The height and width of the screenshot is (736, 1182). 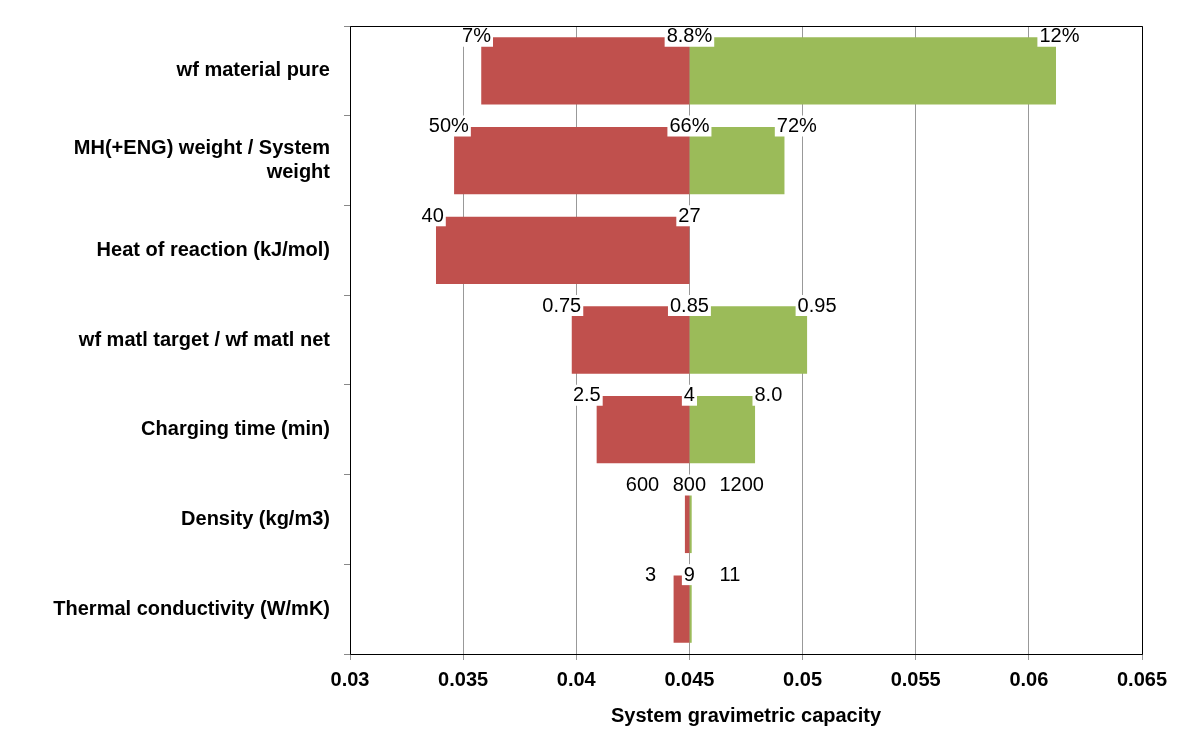 I want to click on annotation: 3, so click(x=650, y=573).